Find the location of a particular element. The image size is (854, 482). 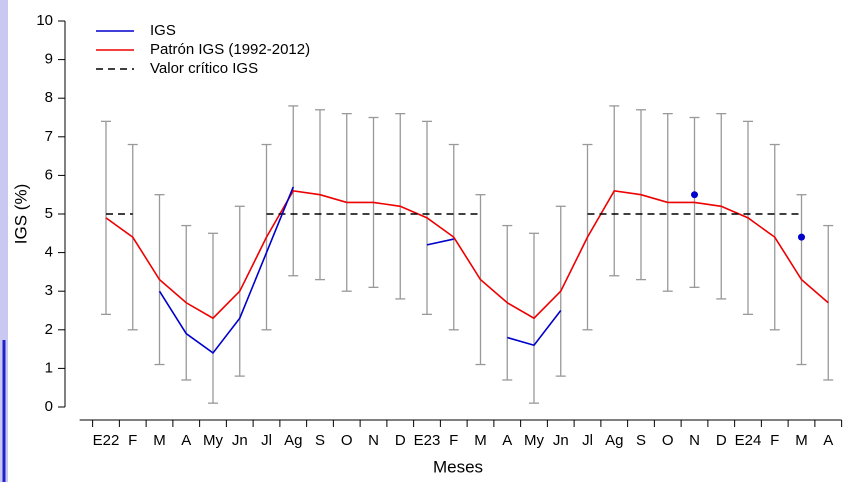

legend-label: Valor crítico IGS is located at coordinates (204, 68).